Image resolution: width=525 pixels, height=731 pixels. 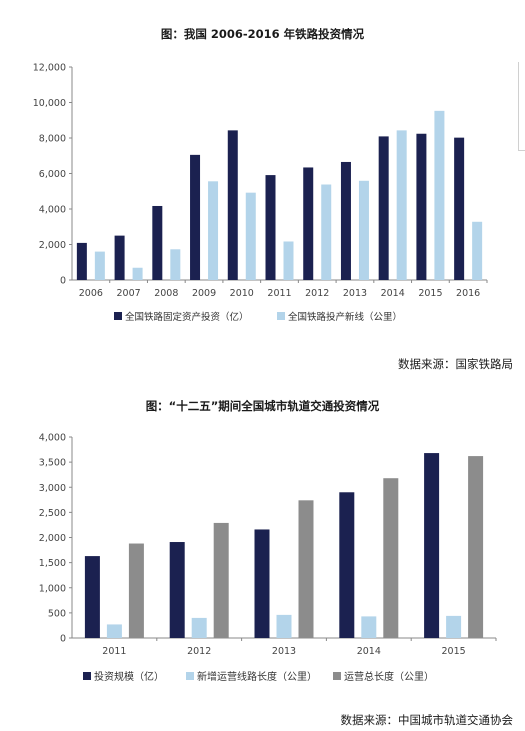 What do you see at coordinates (262, 406) in the screenshot?
I see `chart2-title: 图：“十二五”期间全国城市轨道交通投资情况` at bounding box center [262, 406].